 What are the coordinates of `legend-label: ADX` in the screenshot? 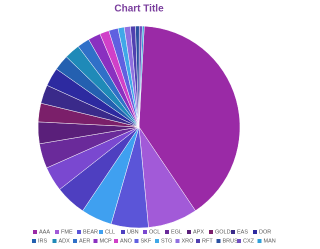 It's located at (65, 241).